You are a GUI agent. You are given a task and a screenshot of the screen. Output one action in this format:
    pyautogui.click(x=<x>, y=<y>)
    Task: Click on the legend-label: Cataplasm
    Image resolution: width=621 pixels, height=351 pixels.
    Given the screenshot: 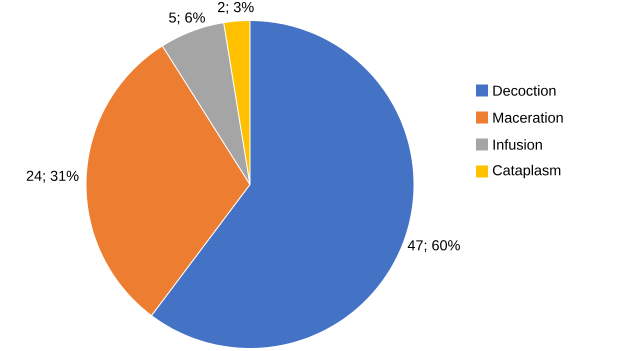 What is the action you would take?
    pyautogui.click(x=526, y=171)
    